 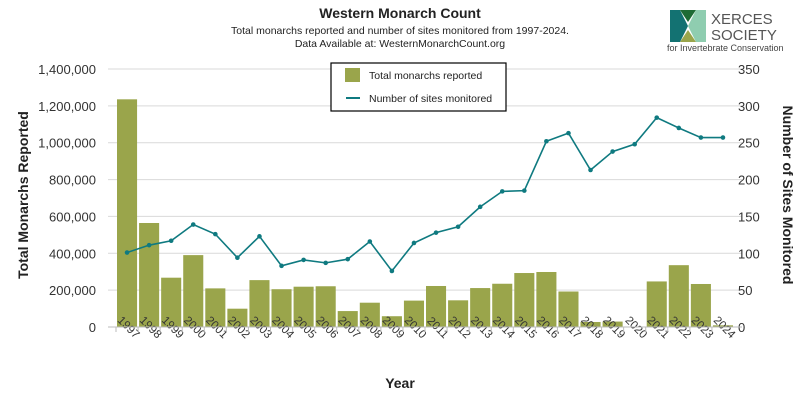 What do you see at coordinates (400, 383) in the screenshot?
I see `x-axis-label: Year` at bounding box center [400, 383].